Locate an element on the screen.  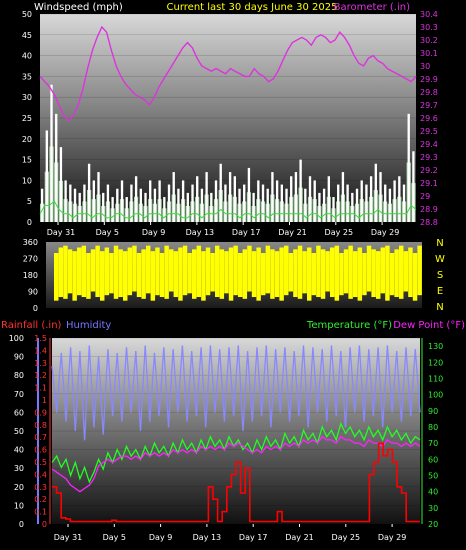
period-title: Current last 30 days June 30 2025 is located at coordinates (252, 7).